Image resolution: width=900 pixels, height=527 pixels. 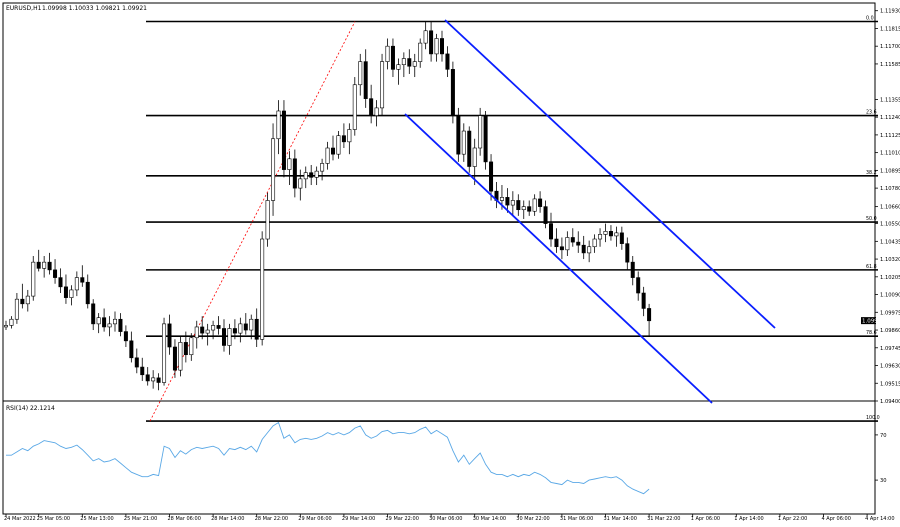 I want to click on time-tick-label: 29 Mar 22:00, so click(x=402, y=519).